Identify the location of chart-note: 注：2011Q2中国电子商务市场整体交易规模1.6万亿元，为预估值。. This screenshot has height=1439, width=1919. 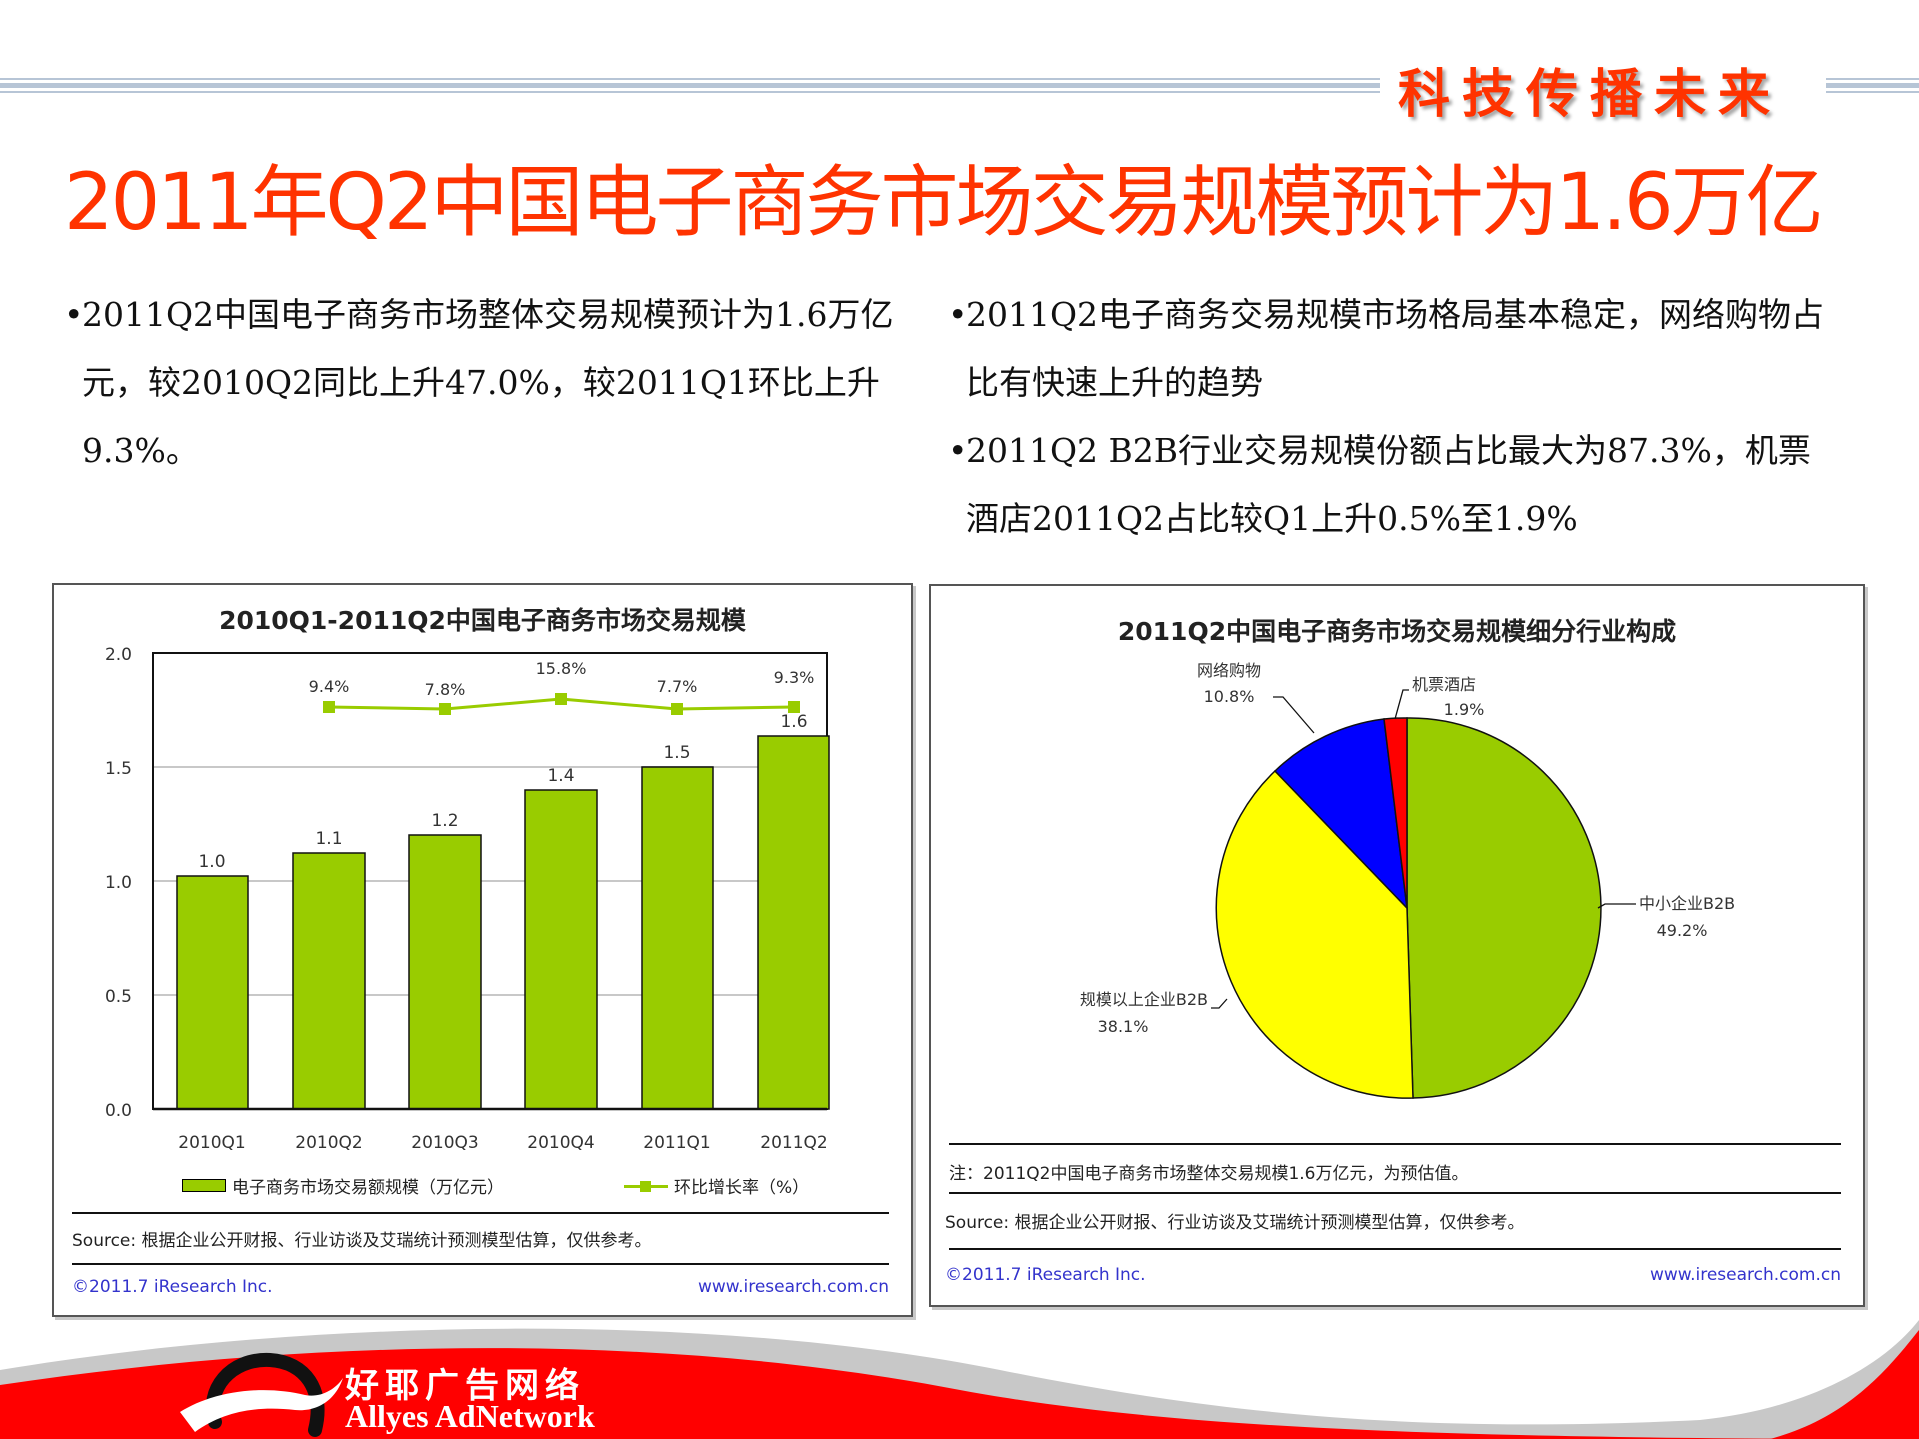
(1209, 1174).